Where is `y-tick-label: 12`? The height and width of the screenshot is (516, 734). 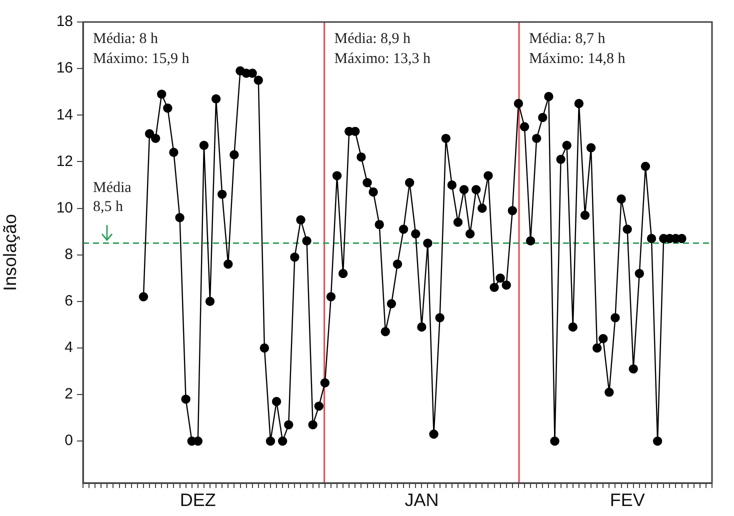 y-tick-label: 12 is located at coordinates (64, 161).